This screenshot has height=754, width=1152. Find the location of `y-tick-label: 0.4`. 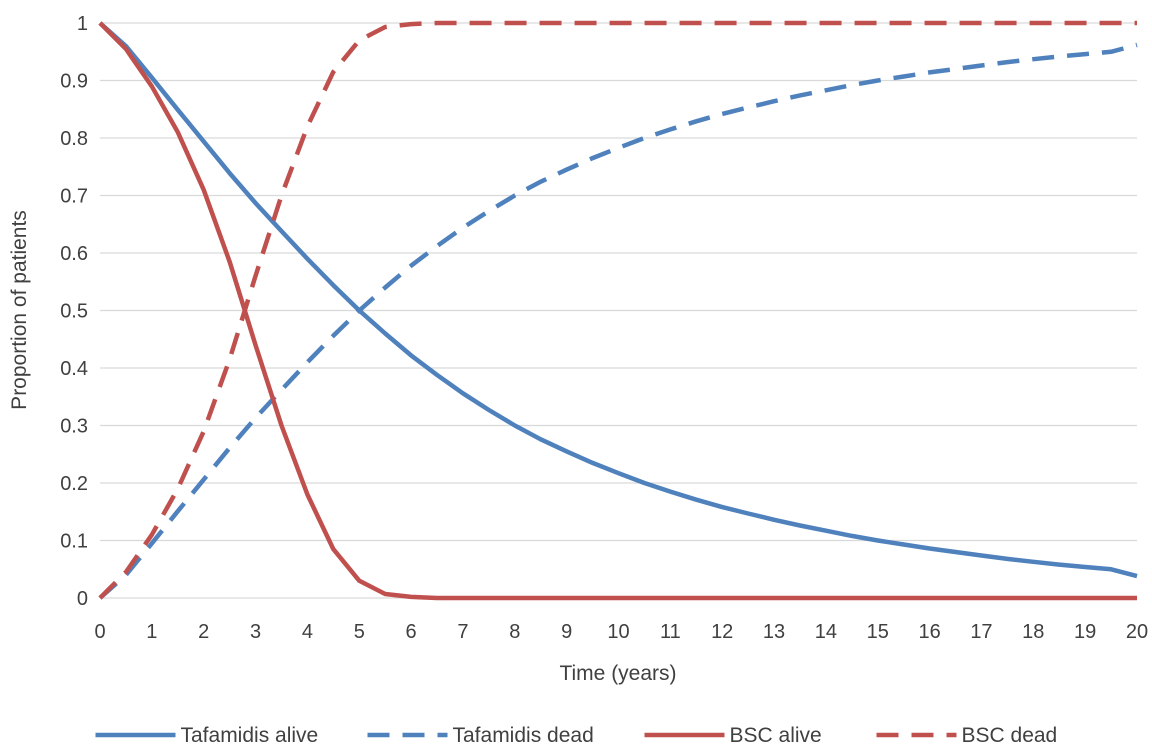

y-tick-label: 0.4 is located at coordinates (74, 369).